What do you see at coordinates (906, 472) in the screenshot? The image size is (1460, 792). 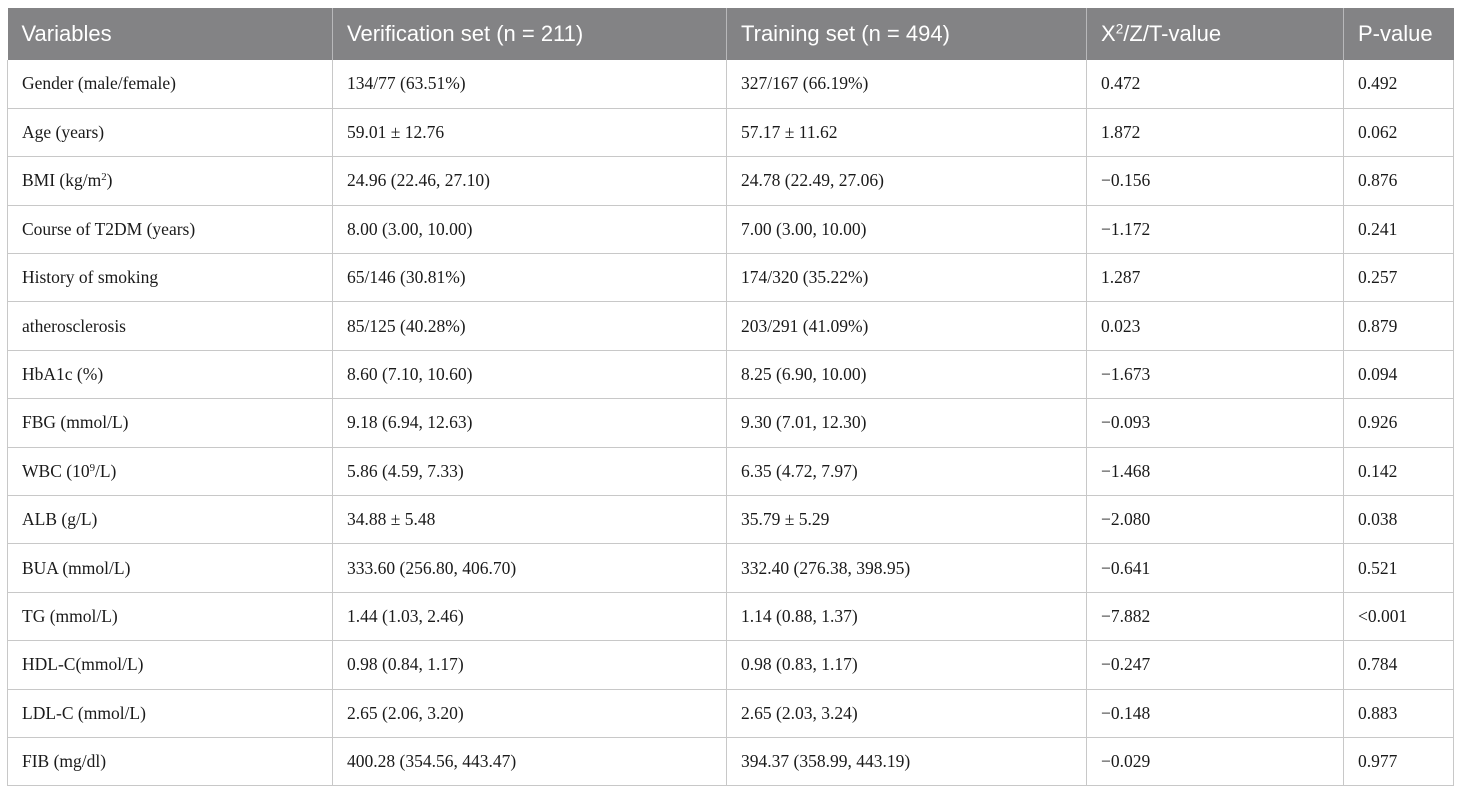 I see `cell-training: 6.35 (4.72, 7.97)` at bounding box center [906, 472].